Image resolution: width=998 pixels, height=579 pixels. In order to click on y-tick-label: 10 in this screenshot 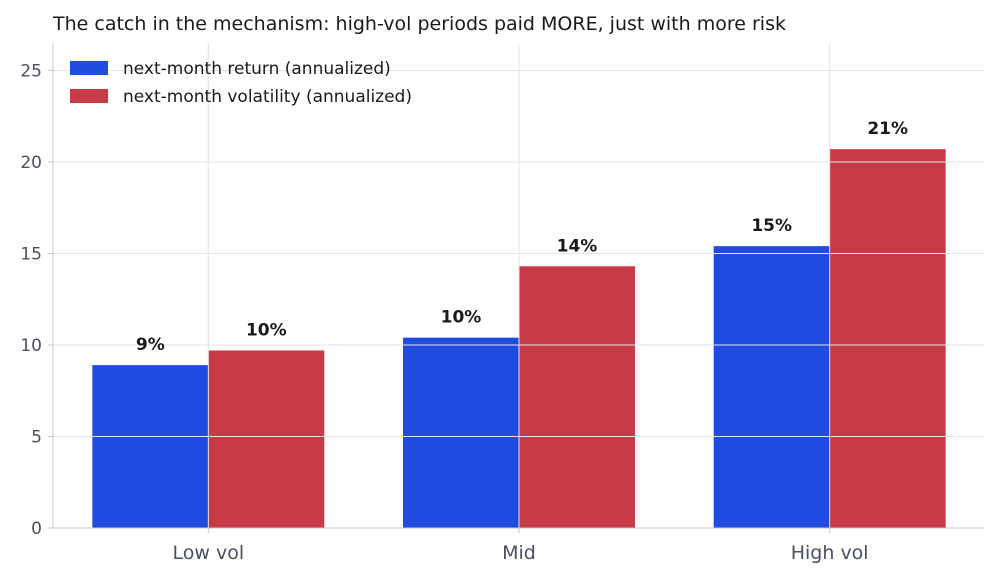, I will do `click(31, 346)`.